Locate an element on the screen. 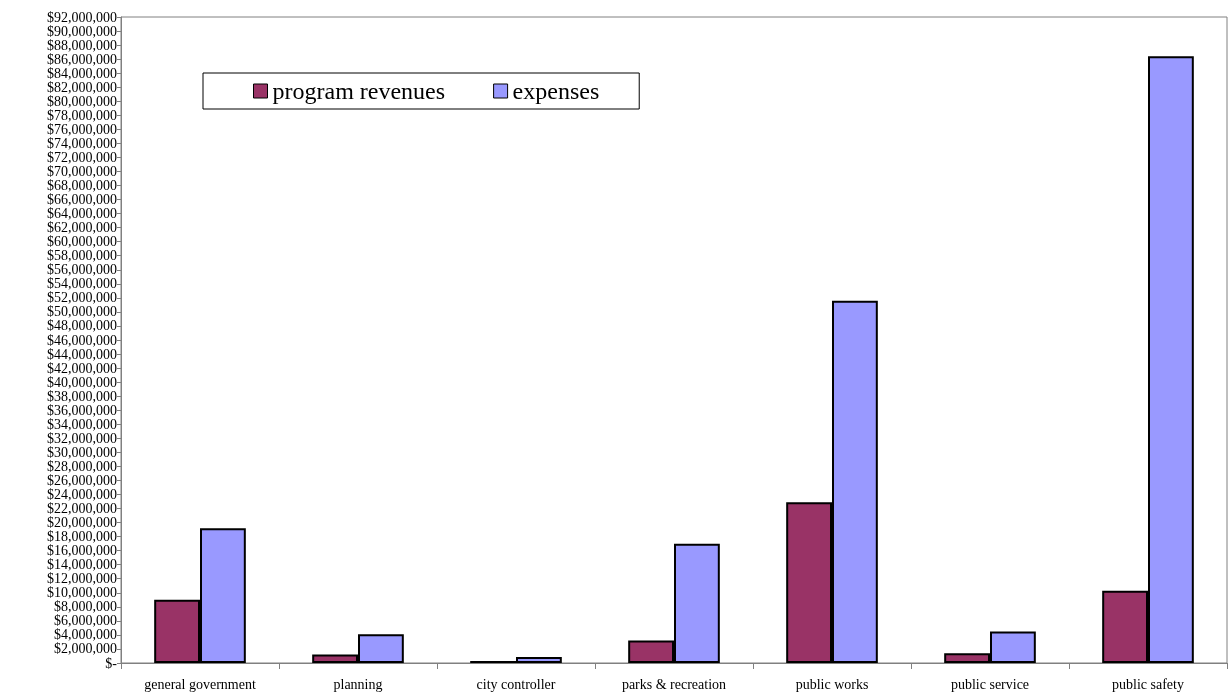  x-tick-label: public safety is located at coordinates (1148, 684).